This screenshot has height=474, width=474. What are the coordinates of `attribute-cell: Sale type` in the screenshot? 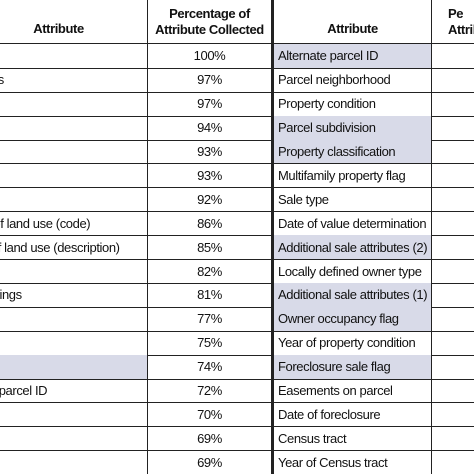 It's located at (353, 200).